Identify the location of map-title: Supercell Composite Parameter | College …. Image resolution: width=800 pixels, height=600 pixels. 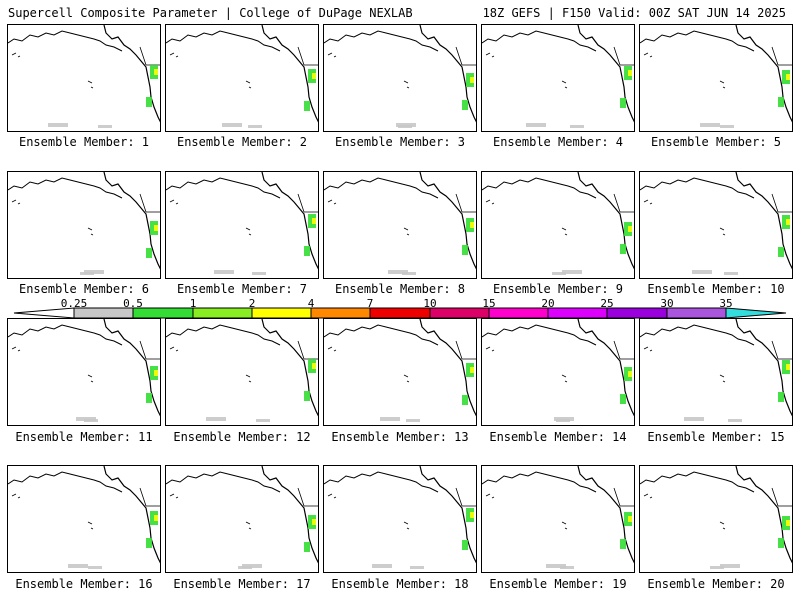
(210, 13).